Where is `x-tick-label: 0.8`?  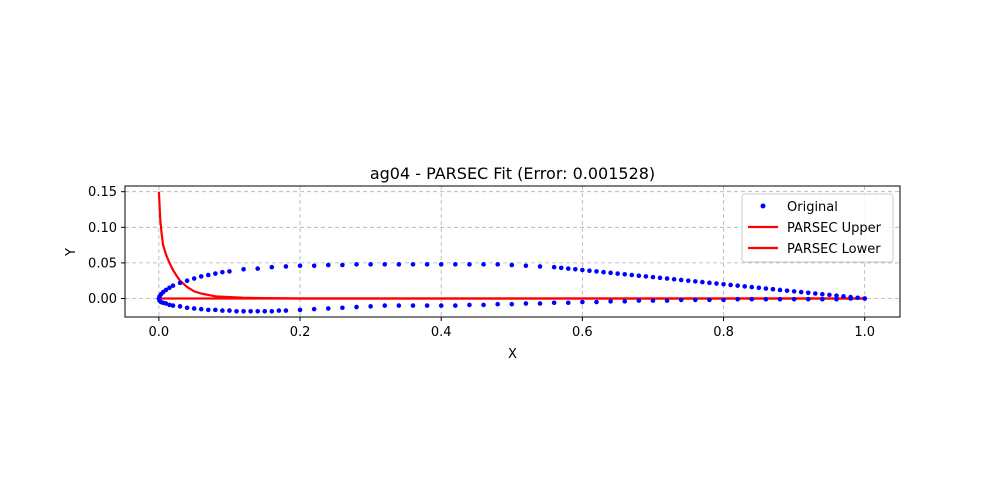
x-tick-label: 0.8 is located at coordinates (723, 332).